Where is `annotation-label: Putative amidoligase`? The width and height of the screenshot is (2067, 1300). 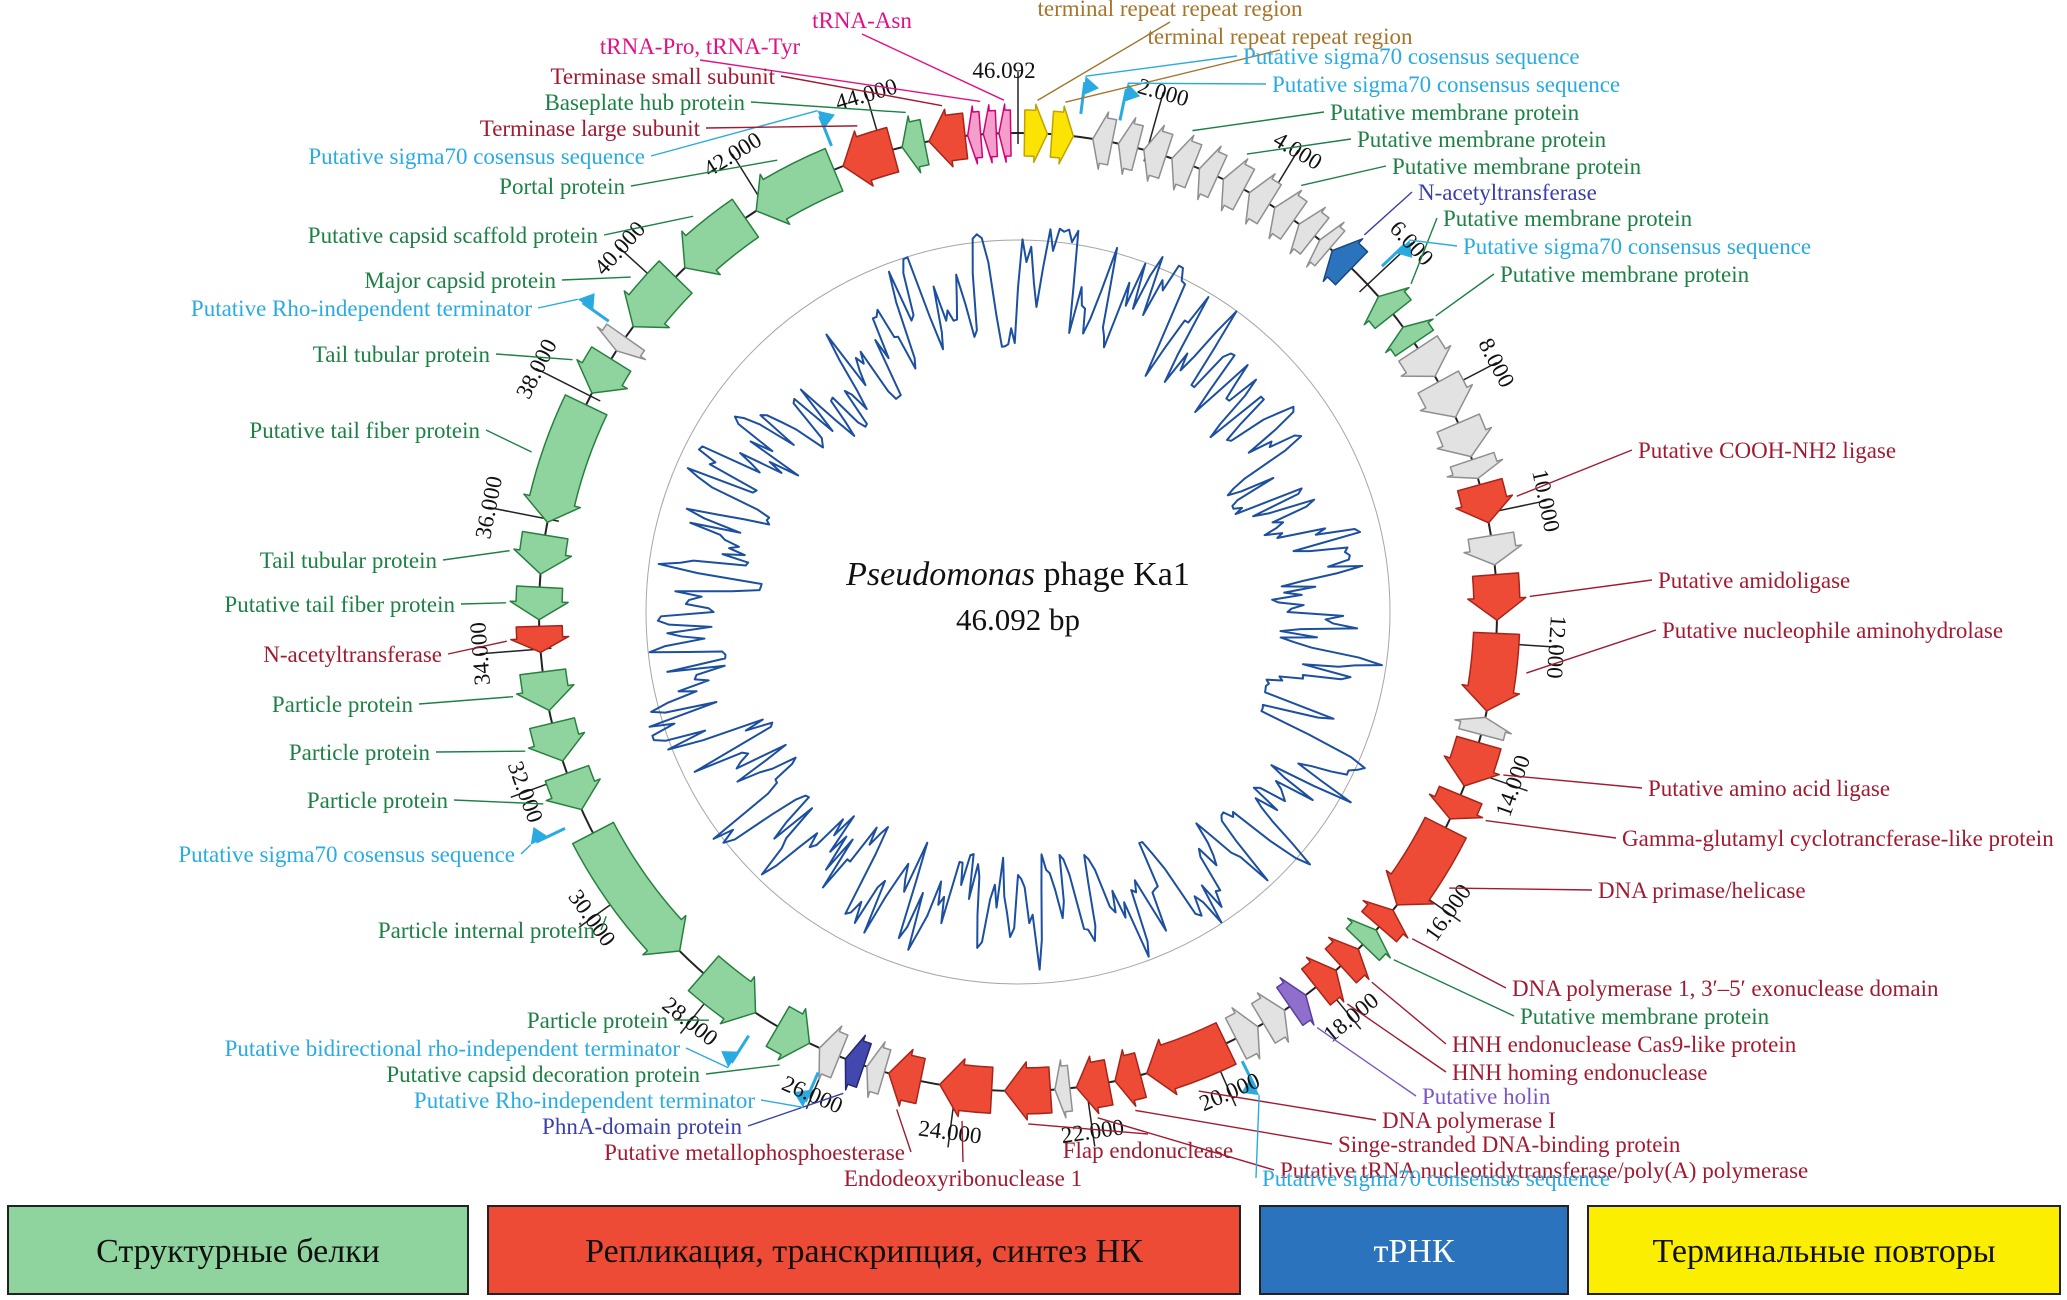 annotation-label: Putative amidoligase is located at coordinates (1754, 580).